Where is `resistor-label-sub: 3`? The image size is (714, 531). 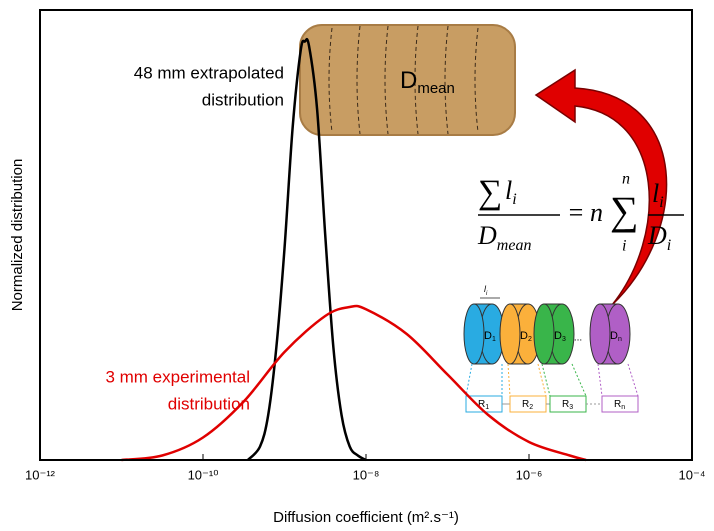
resistor-label-sub: 3 is located at coordinates (571, 407).